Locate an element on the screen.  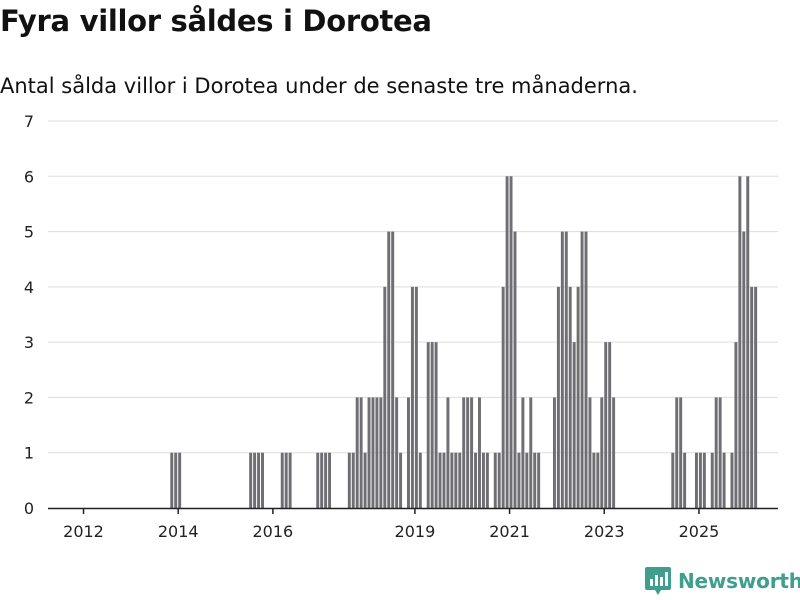
brand-logo: Newsworthy is located at coordinates (722, 581).